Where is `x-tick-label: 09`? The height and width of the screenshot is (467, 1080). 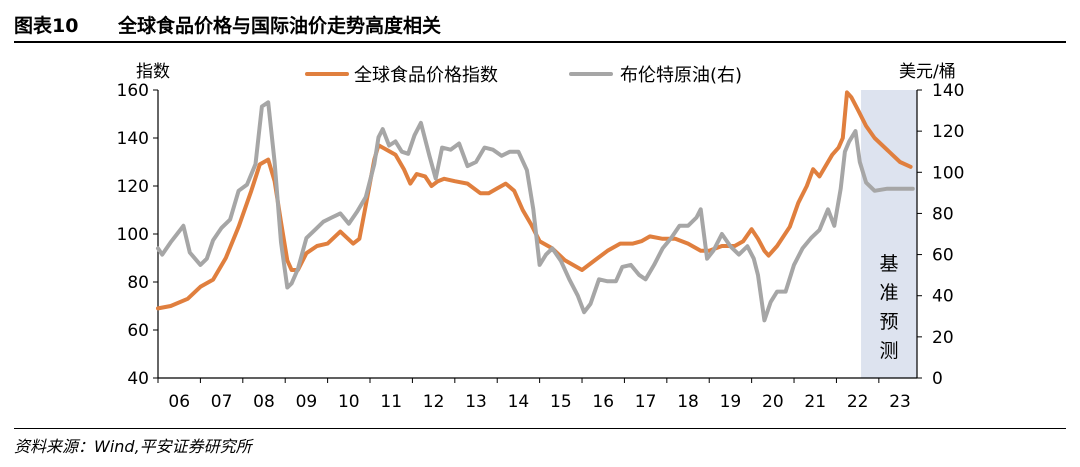
x-tick-label: 09 is located at coordinates (307, 402).